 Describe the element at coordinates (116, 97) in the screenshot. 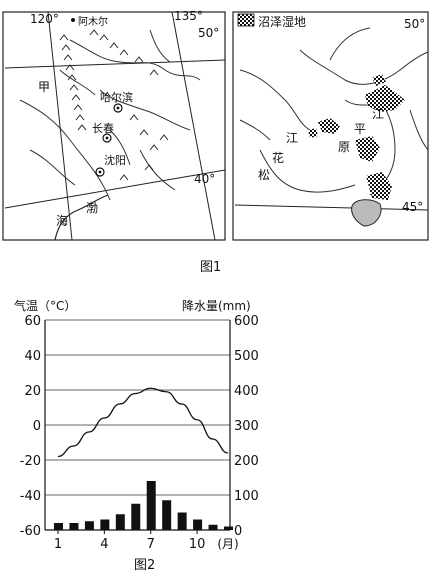

I see `city-label-harbin: 哈尔滨` at that location.